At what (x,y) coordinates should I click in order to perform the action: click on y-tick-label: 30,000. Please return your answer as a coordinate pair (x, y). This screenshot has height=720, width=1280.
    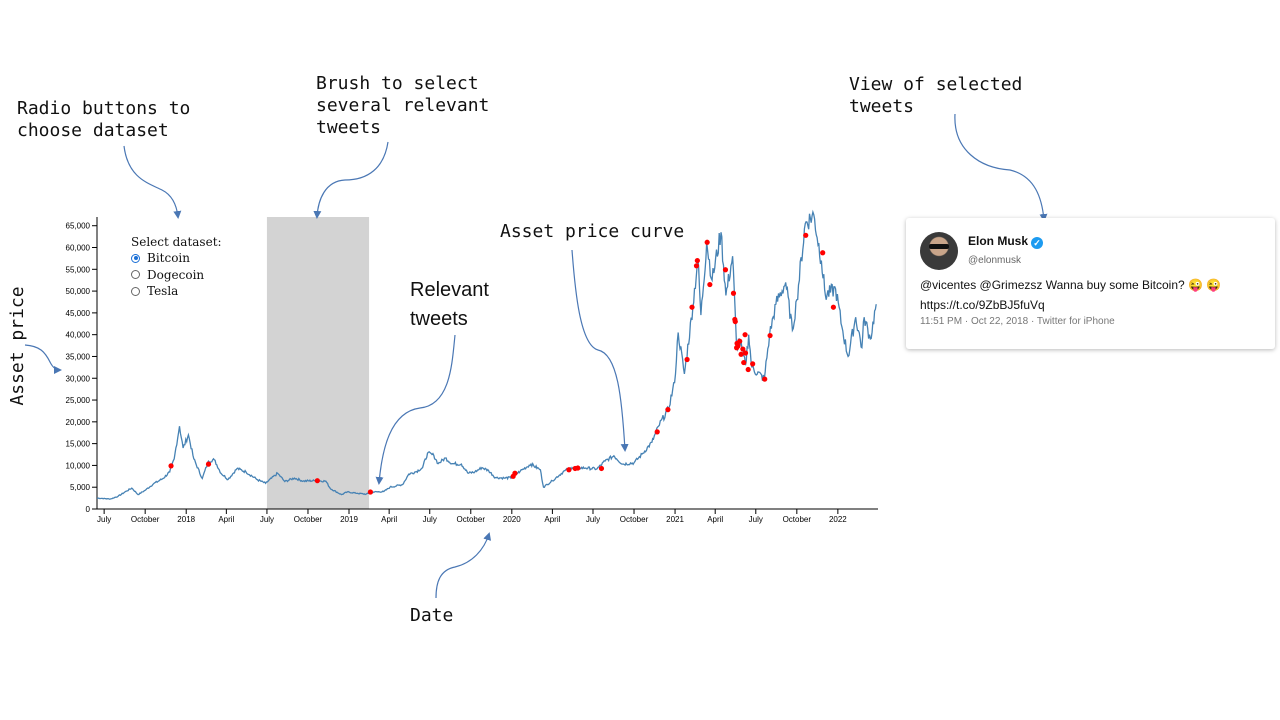
    Looking at the image, I should click on (78, 378).